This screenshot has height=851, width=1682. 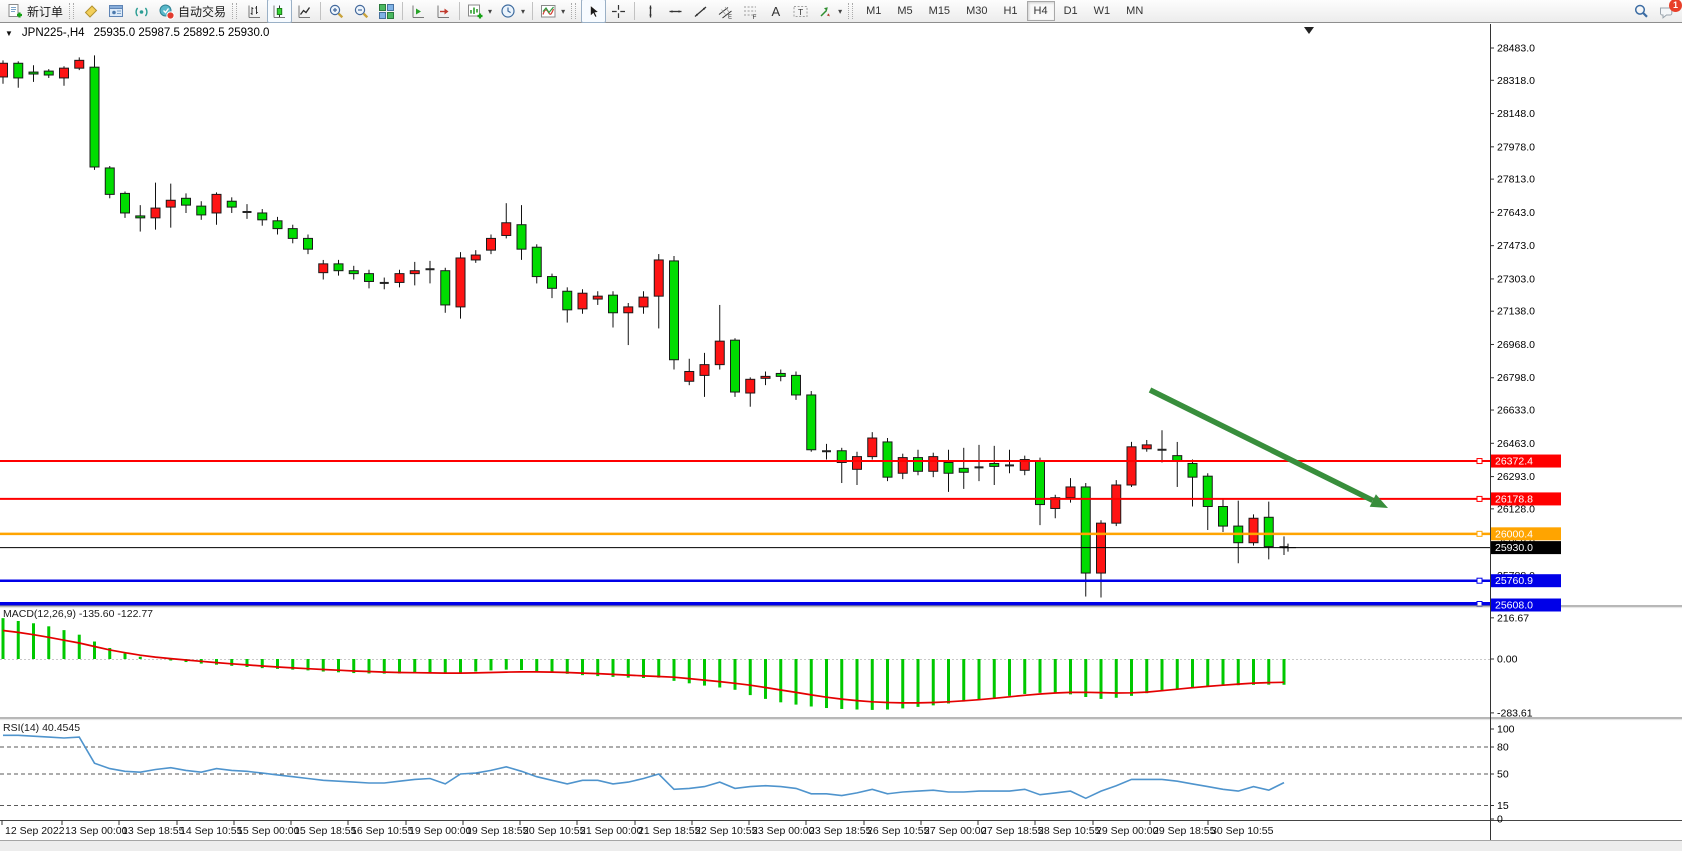 What do you see at coordinates (361, 11) in the screenshot?
I see `zoom-out-button` at bounding box center [361, 11].